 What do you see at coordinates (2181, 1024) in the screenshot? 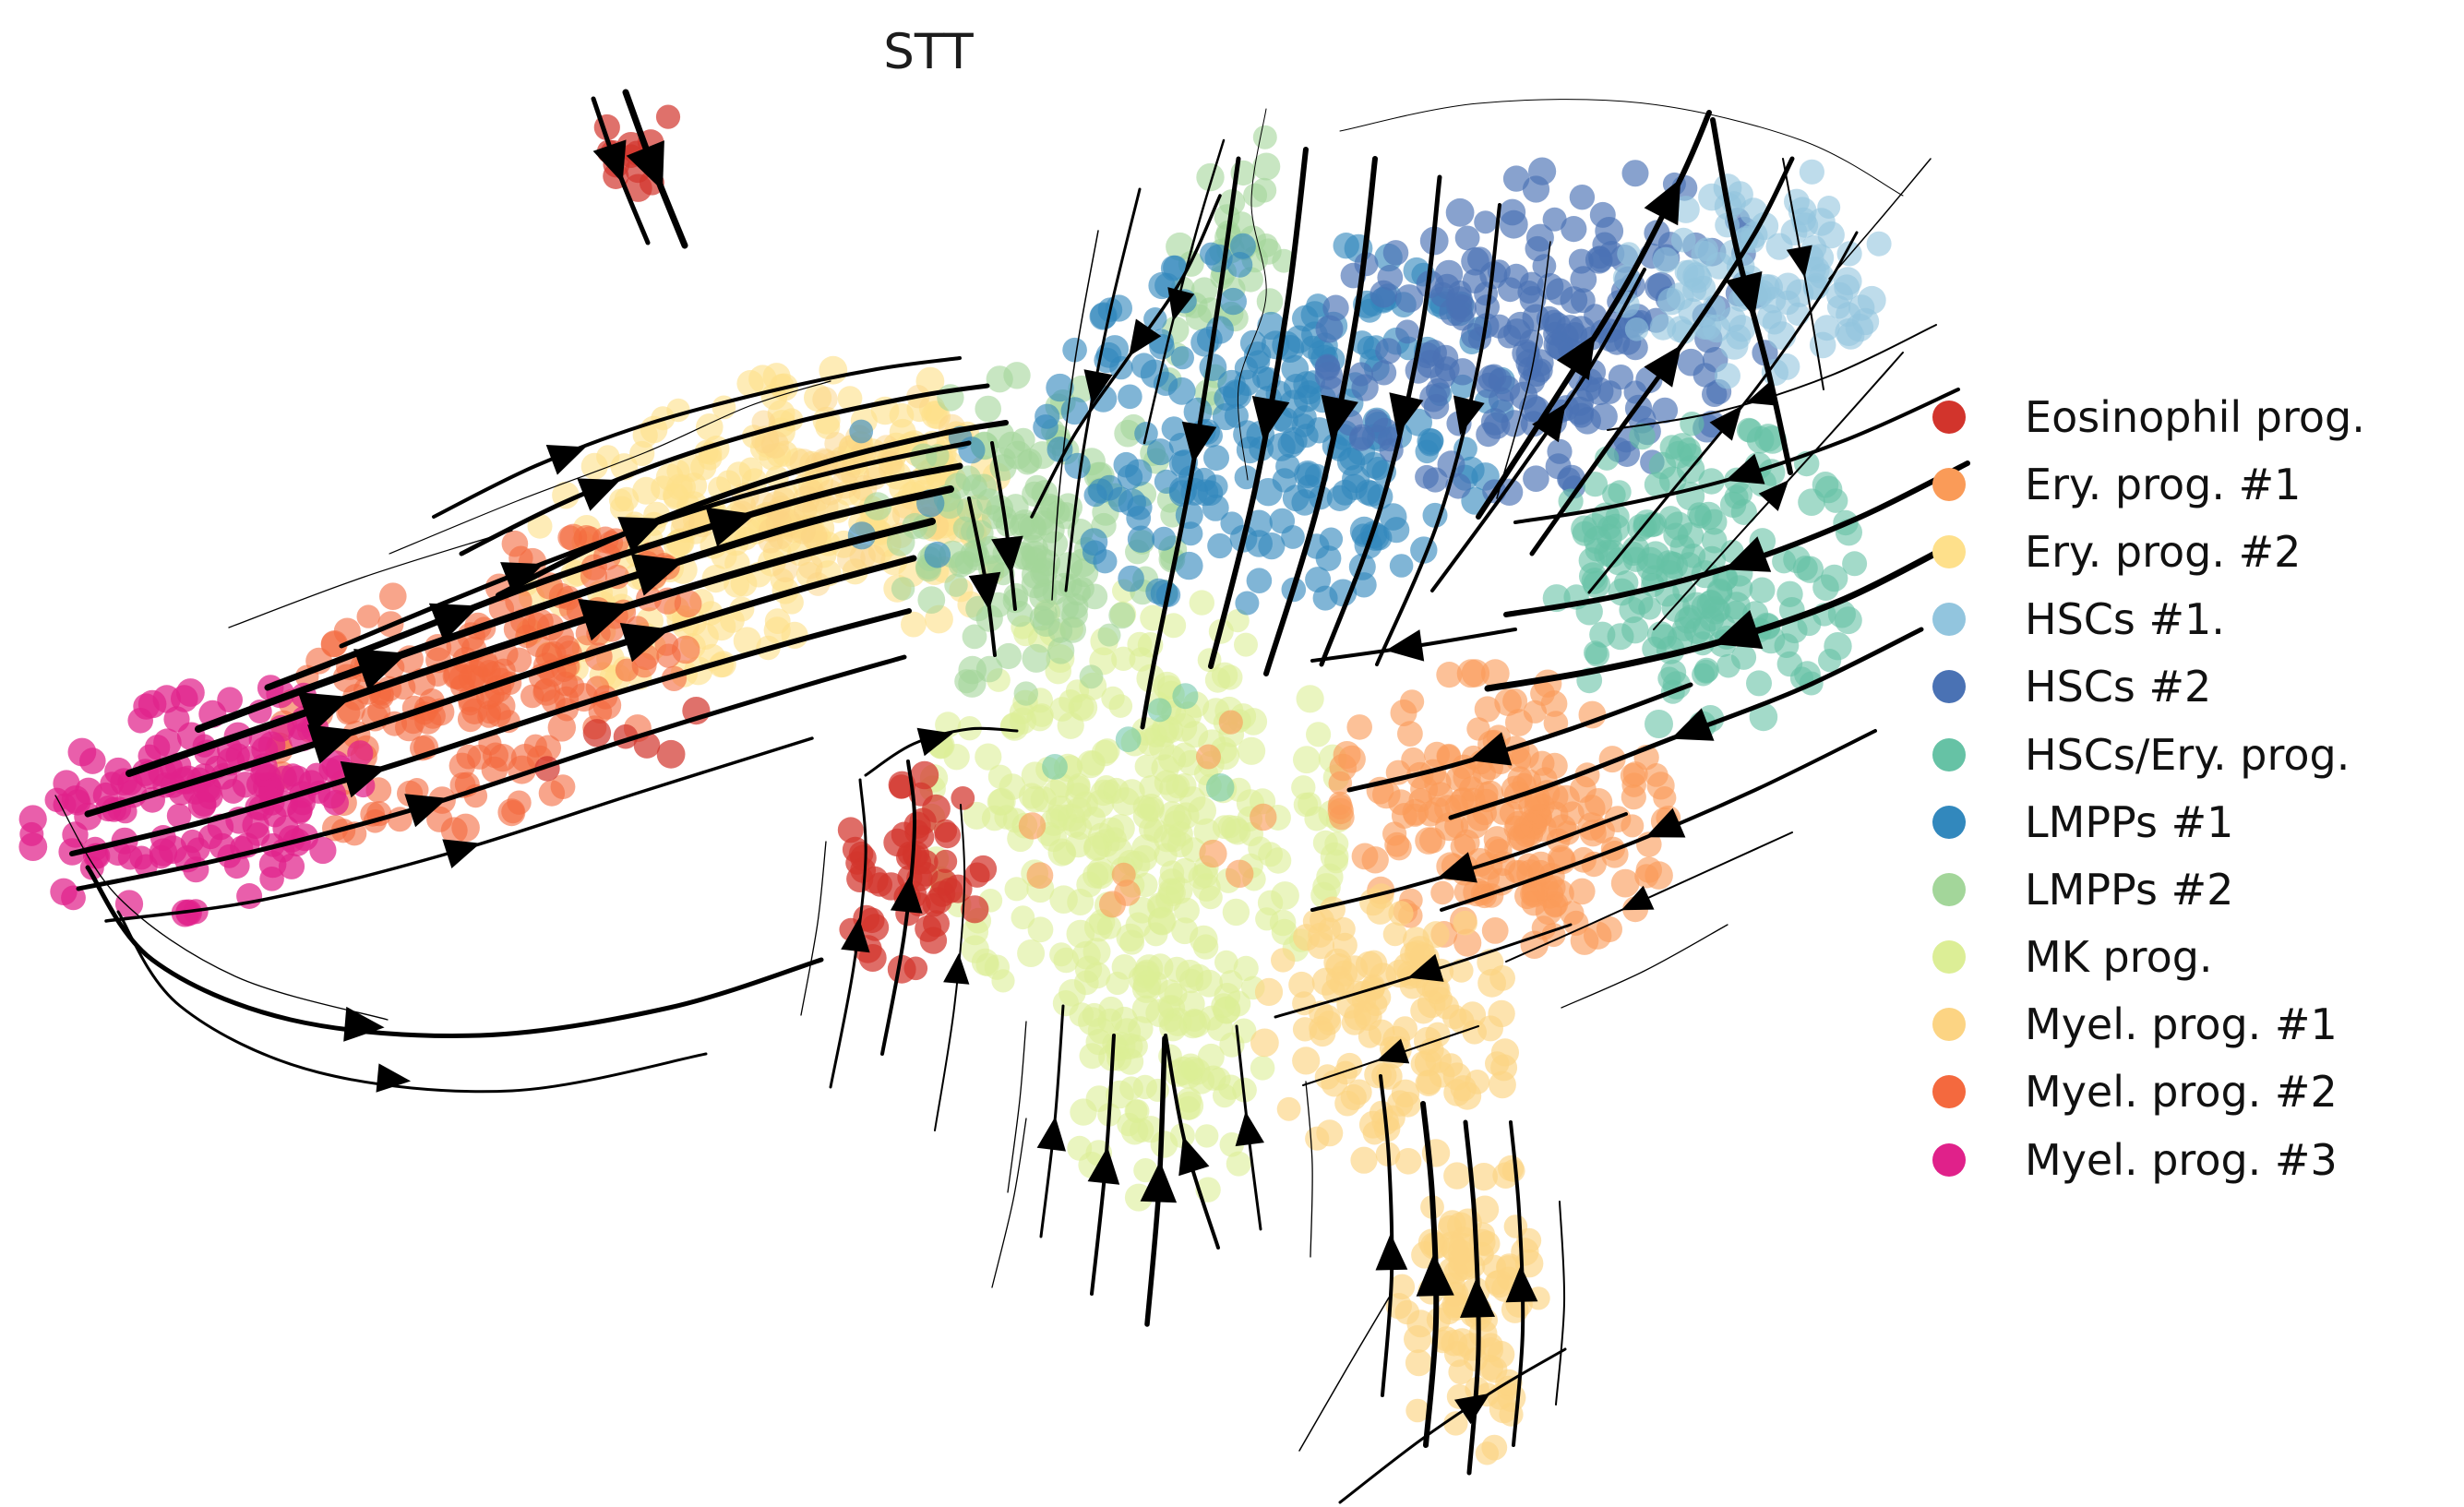
I see `legend-label: Myel. prog. #1` at bounding box center [2181, 1024].